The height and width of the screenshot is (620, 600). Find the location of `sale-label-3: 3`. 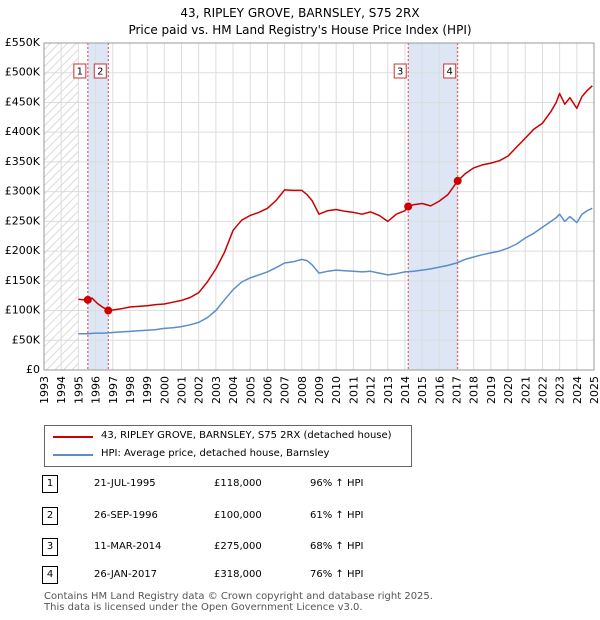

sale-label-3: 3 is located at coordinates (400, 72).